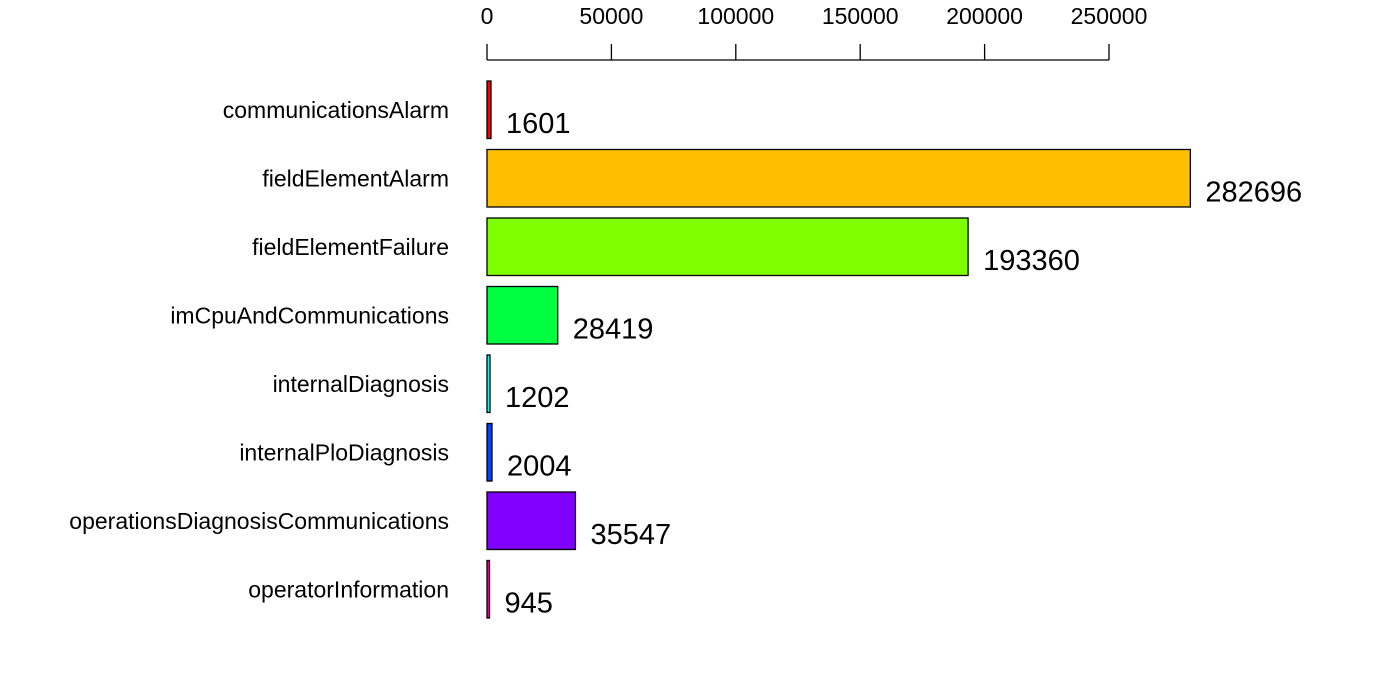  I want to click on x-tick-label: 100000, so click(735, 16).